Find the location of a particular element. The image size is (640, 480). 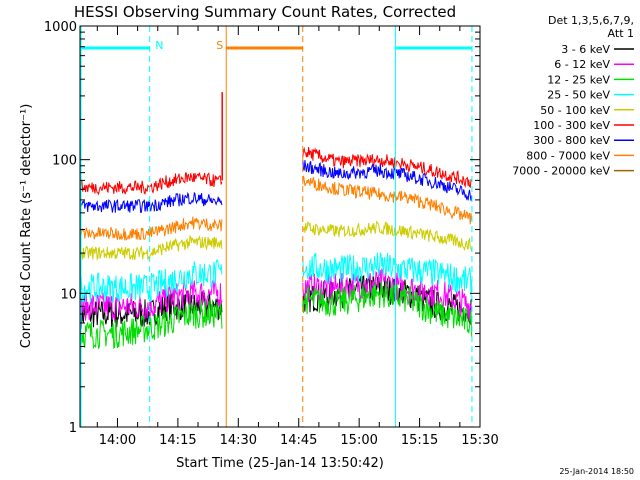

y-axis-label: Corrected Count Rate (s⁻¹ detector⁻¹) is located at coordinates (26, 226).